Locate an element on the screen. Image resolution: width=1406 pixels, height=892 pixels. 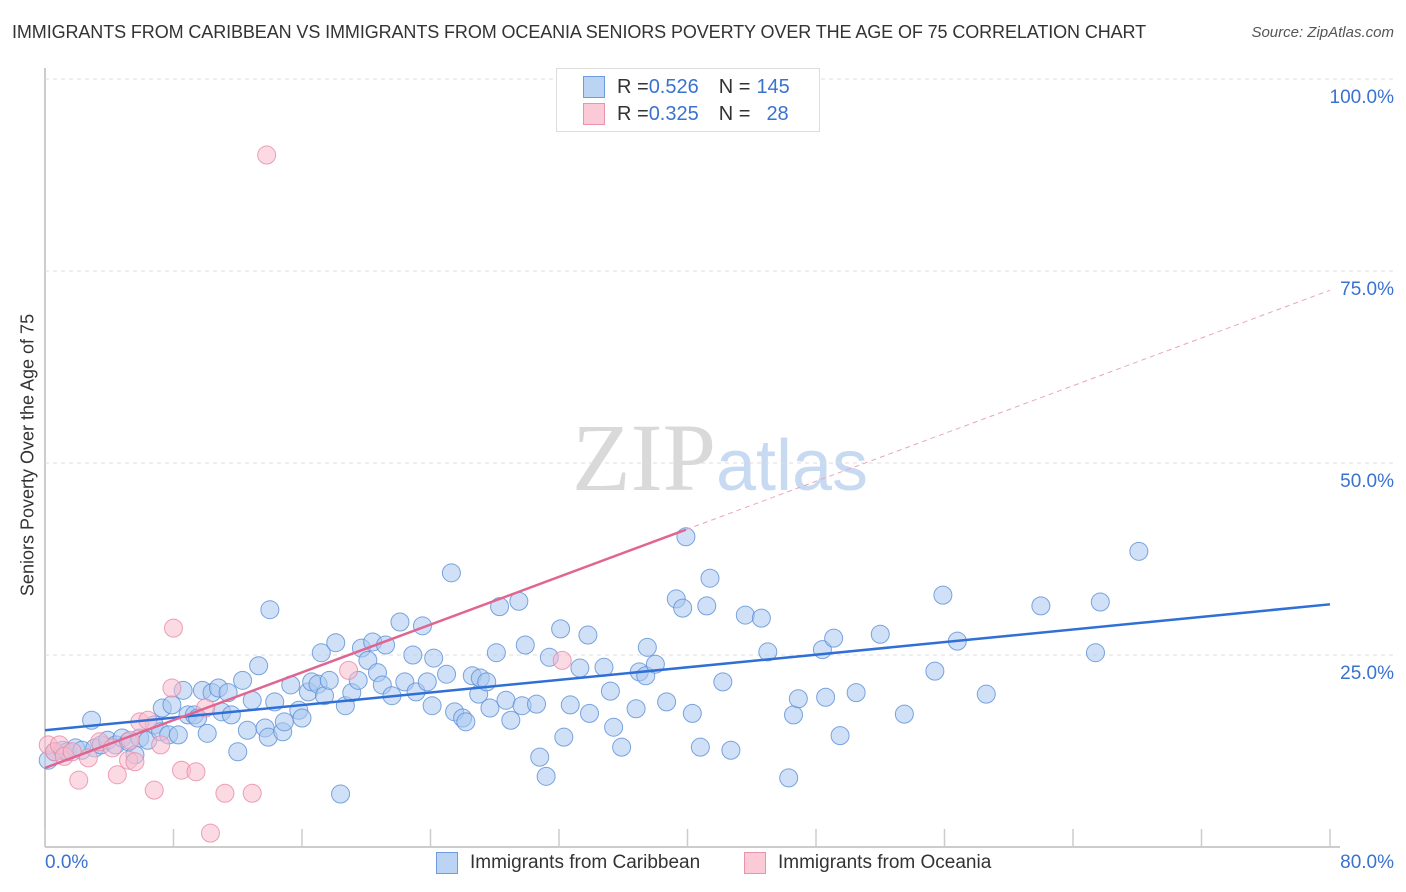
y-tick-label: 100.0% is located at coordinates (1361, 97).